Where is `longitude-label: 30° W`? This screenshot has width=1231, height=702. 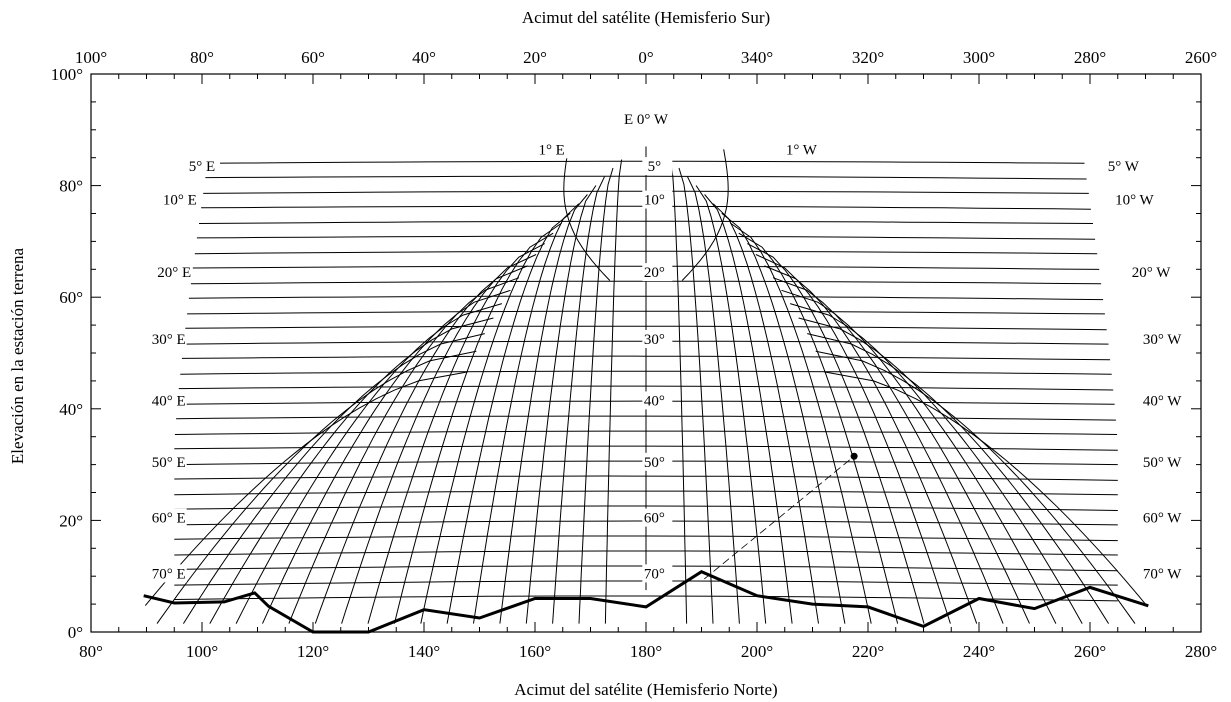
longitude-label: 30° W is located at coordinates (1162, 340).